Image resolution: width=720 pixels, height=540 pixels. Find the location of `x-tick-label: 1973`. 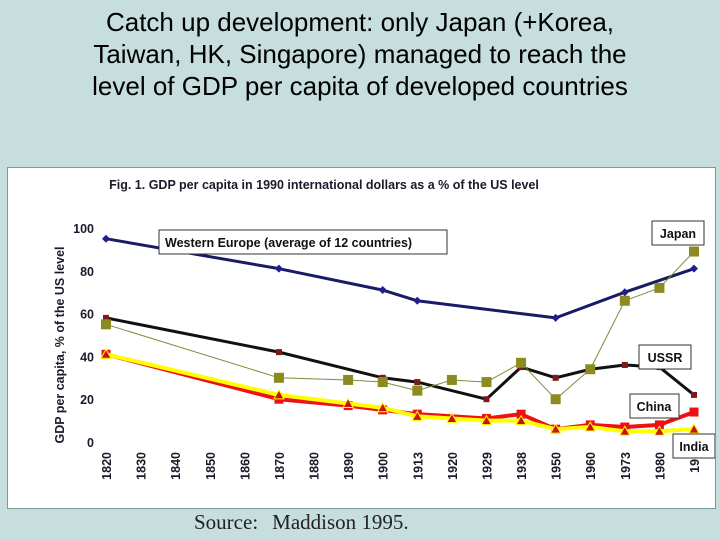

x-tick-label: 1973 is located at coordinates (626, 466).